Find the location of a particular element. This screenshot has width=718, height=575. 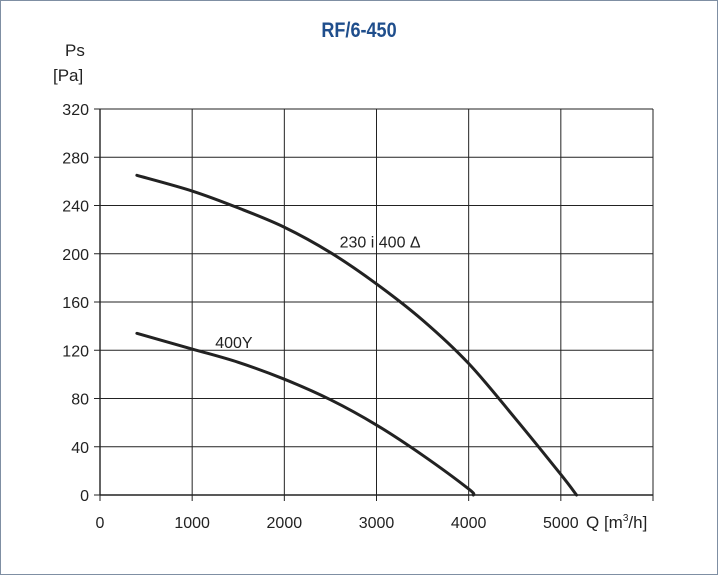

x-tick-label: 3000 is located at coordinates (377, 523).